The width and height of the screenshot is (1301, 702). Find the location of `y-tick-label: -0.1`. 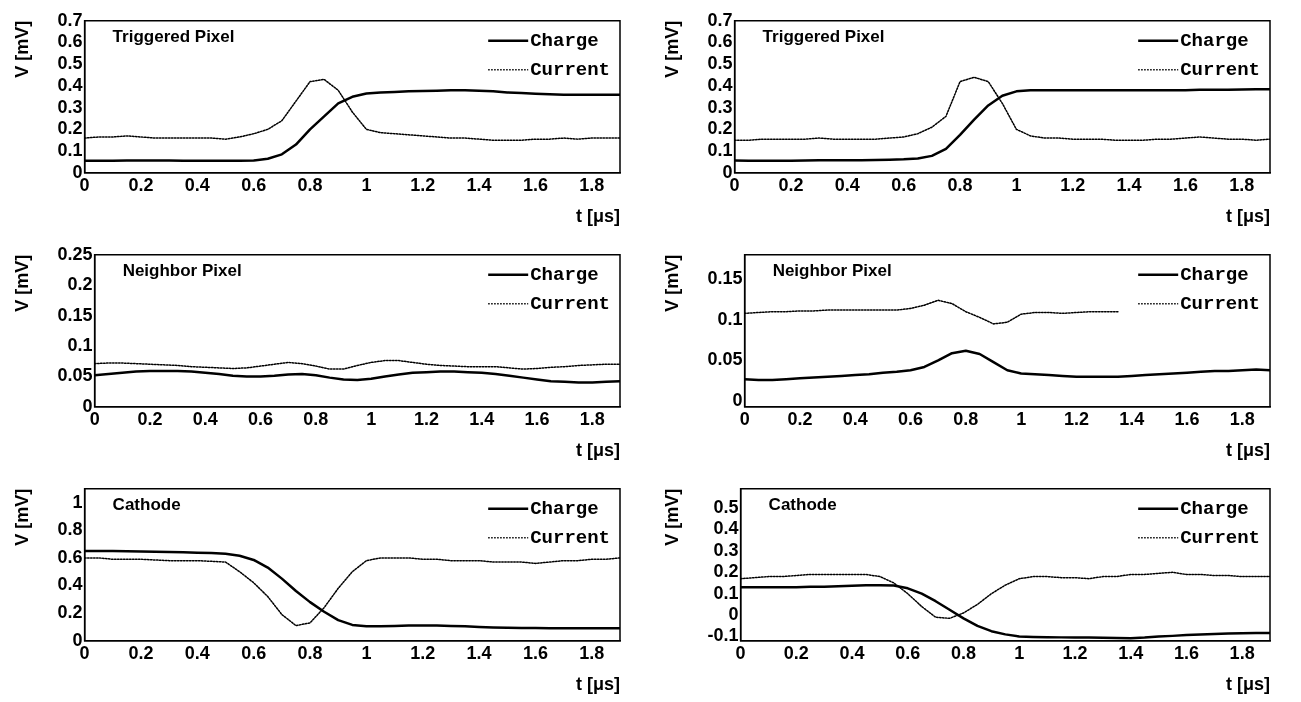

y-tick-label: -0.1 is located at coordinates (723, 635).